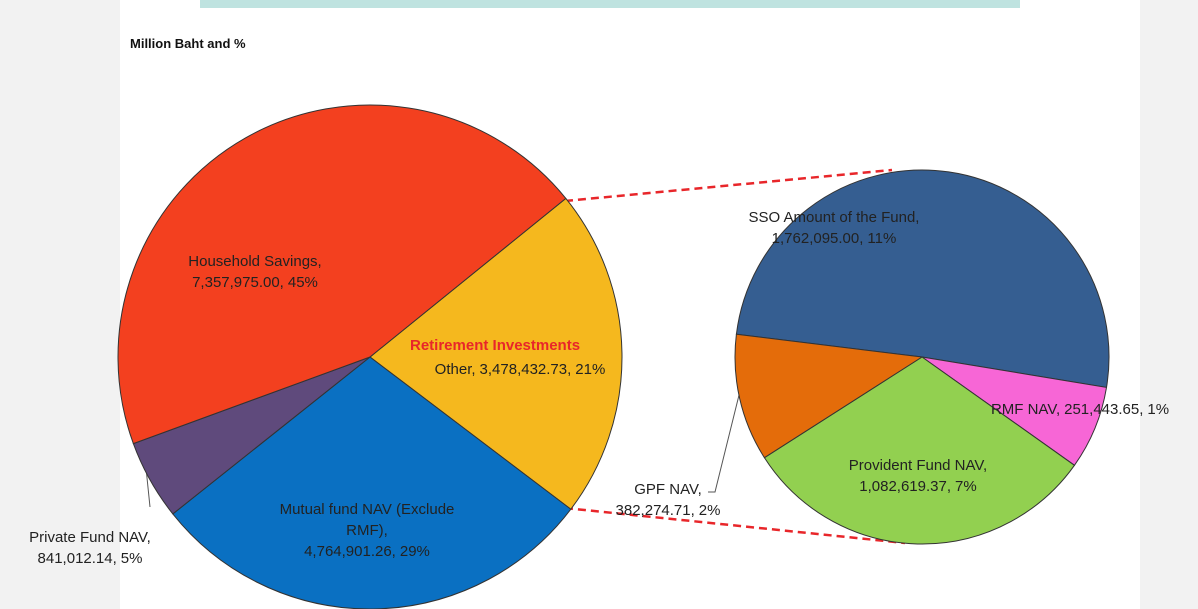 The image size is (1198, 609). What do you see at coordinates (918, 465) in the screenshot?
I see `slice-name: Provident Fund NAV,` at bounding box center [918, 465].